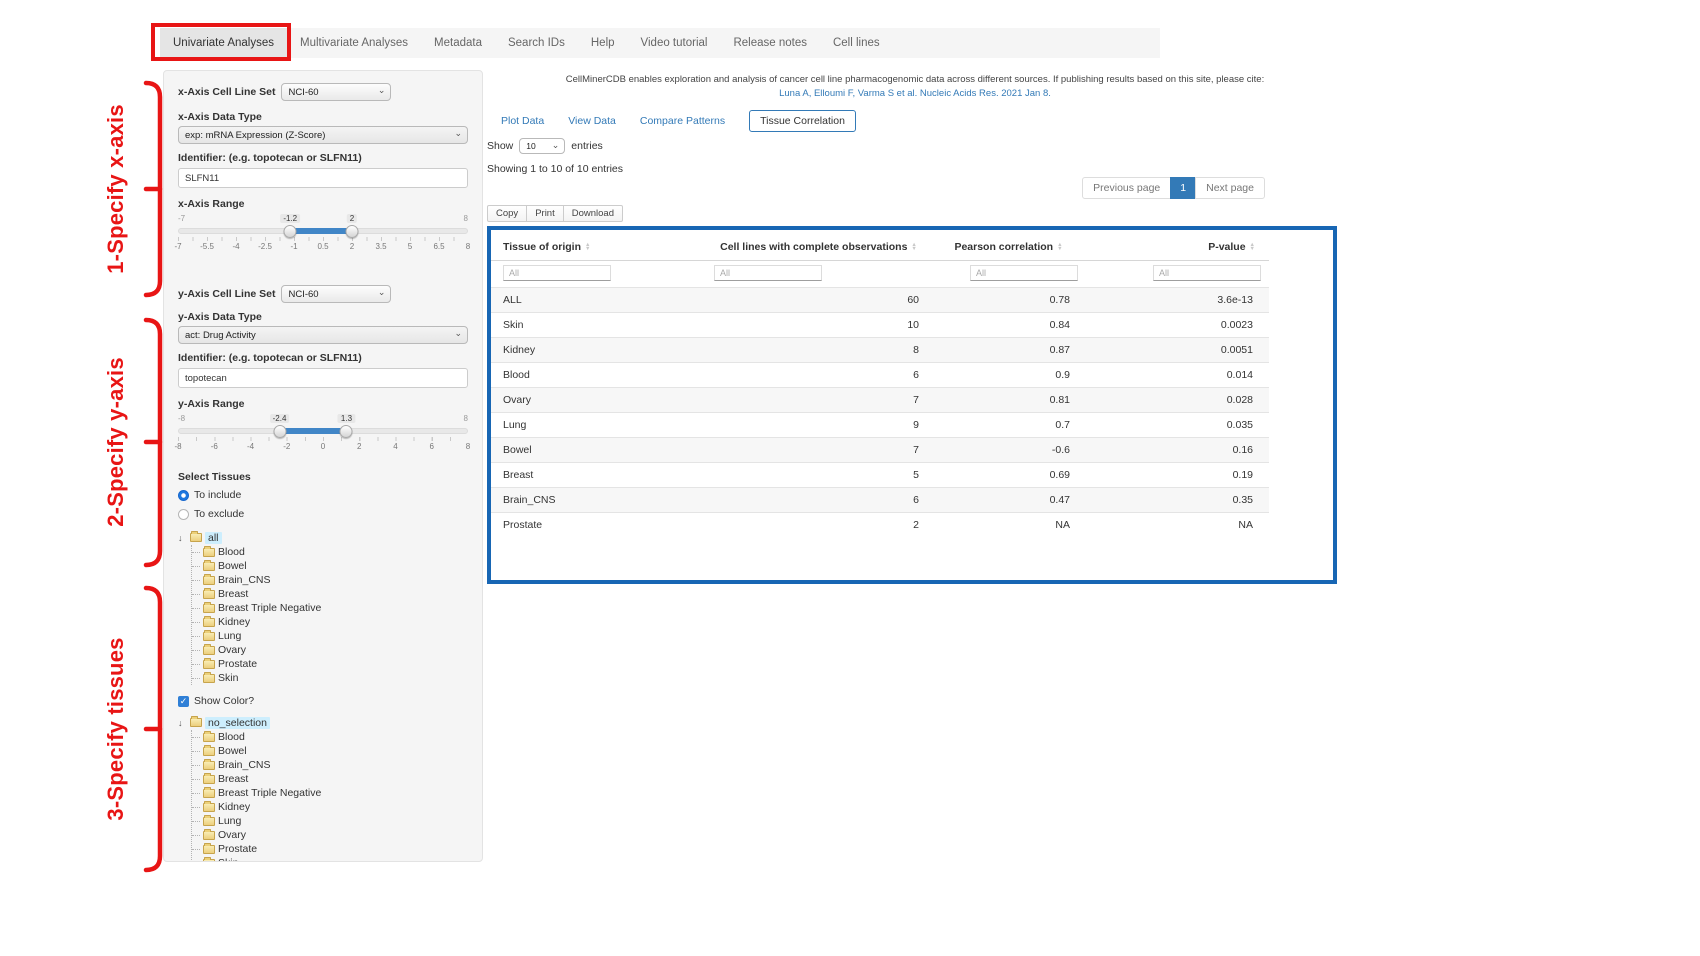 The height and width of the screenshot is (956, 1700). I want to click on x-range-handle-from, so click(290, 231).